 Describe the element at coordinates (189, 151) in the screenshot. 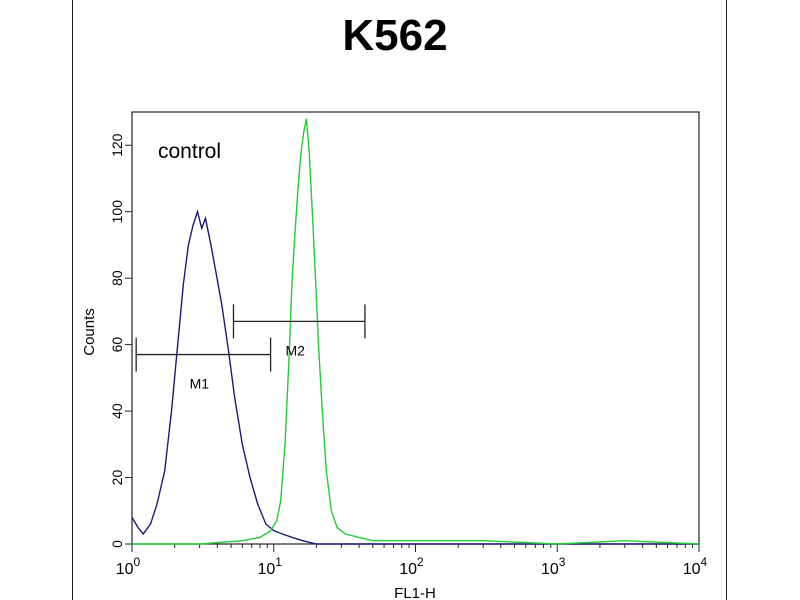

I see `annotation-control: control` at that location.